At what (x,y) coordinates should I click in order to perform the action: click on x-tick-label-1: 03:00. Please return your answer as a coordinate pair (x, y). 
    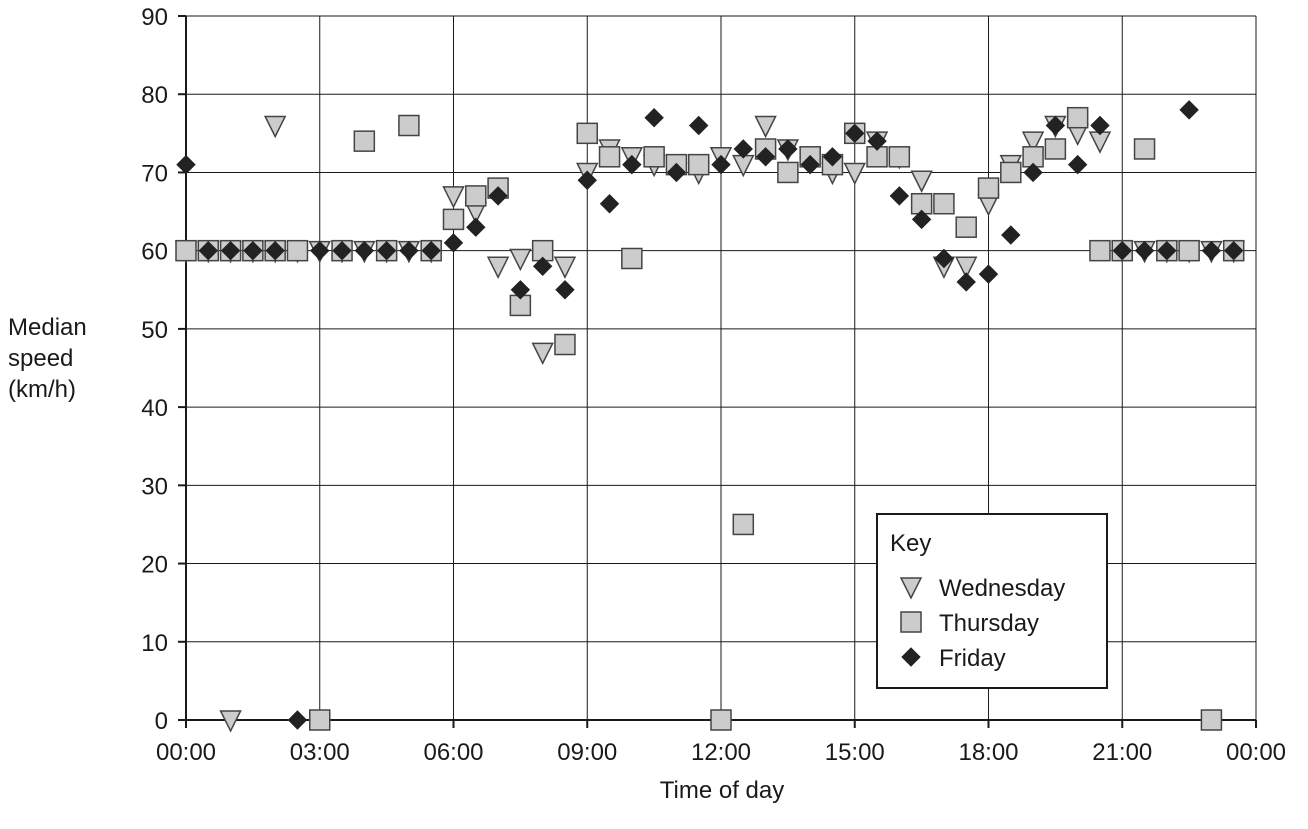
    Looking at the image, I should click on (320, 752).